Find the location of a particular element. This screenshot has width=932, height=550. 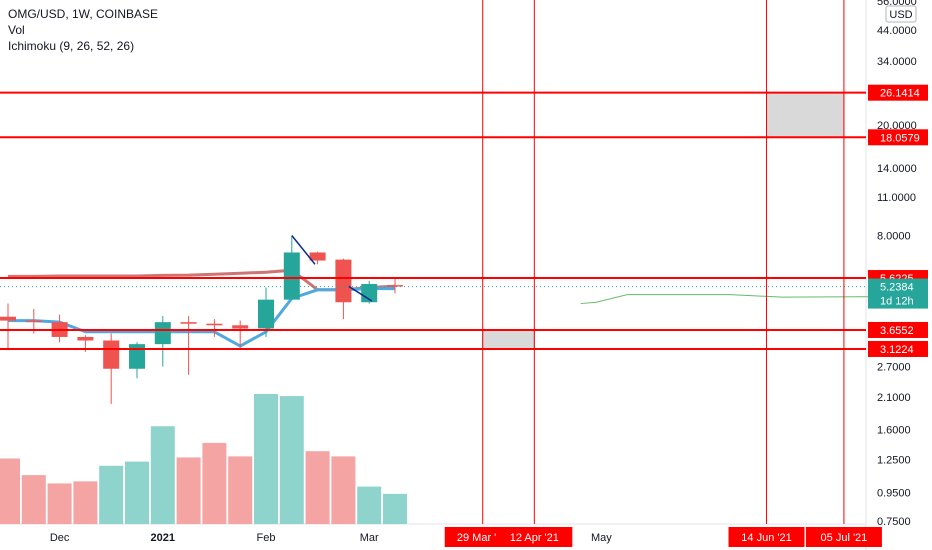

time-tick-label: May is located at coordinates (601, 538).